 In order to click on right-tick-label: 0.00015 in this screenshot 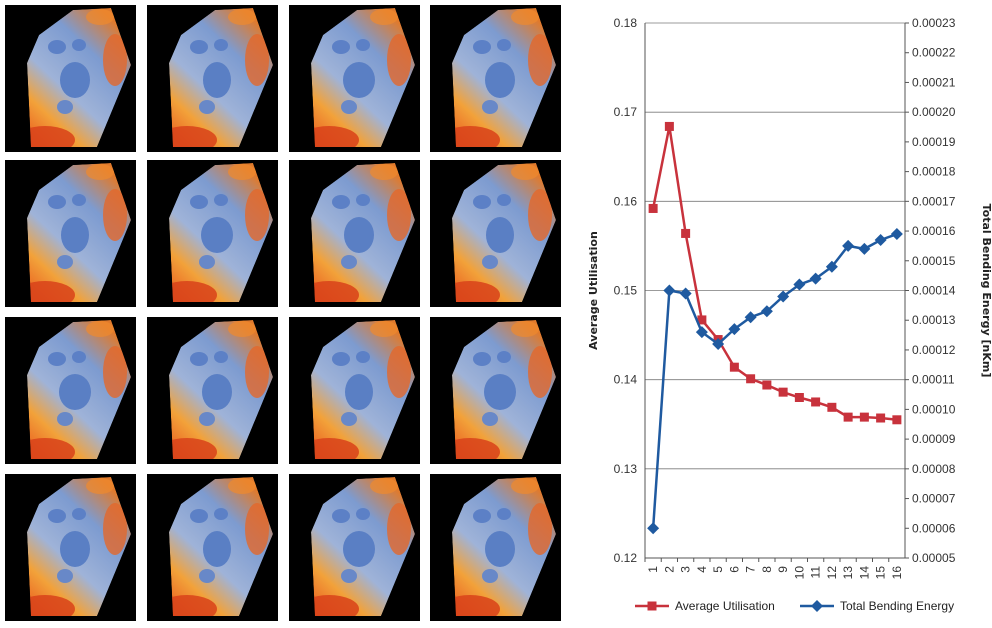, I will do `click(934, 261)`.